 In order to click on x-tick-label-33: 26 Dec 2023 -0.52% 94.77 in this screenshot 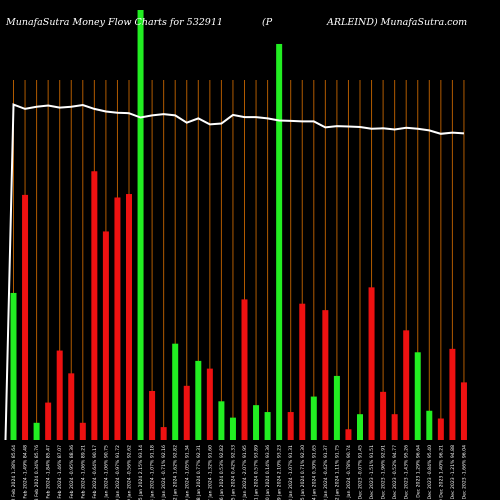, I will do `click(395, 472)`.